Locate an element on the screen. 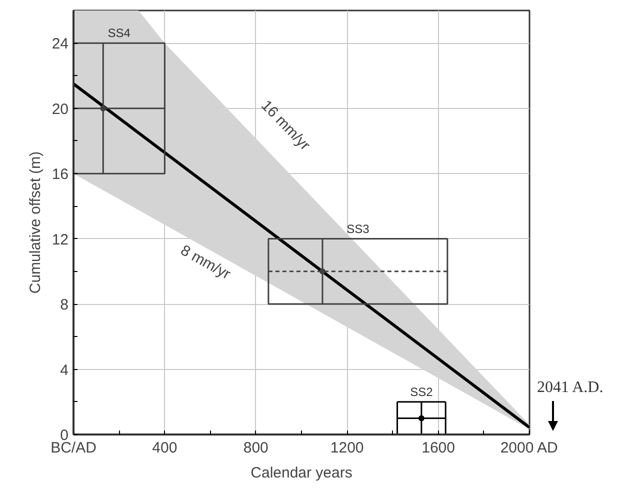 The image size is (624, 502). y-tick-label: 8 is located at coordinates (64, 305).